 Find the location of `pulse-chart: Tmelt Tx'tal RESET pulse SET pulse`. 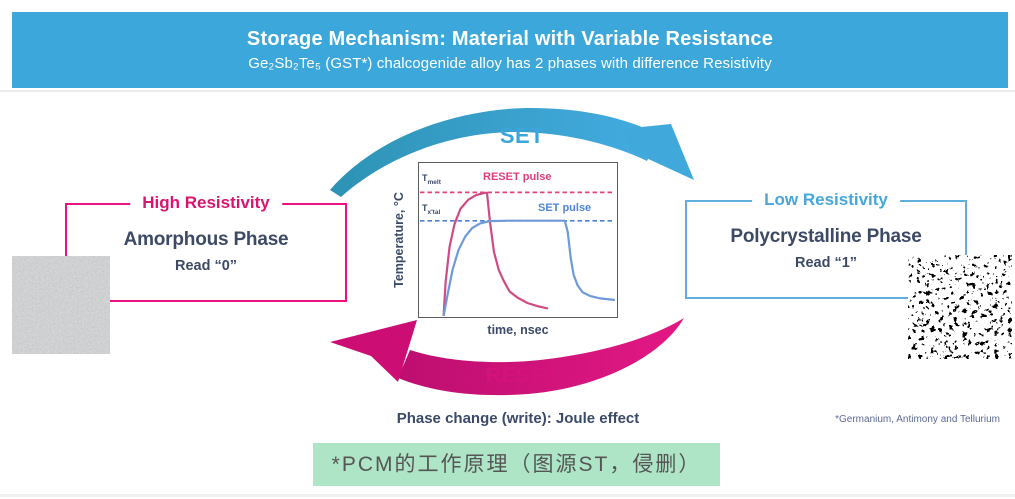

pulse-chart: Tmelt Tx'tal RESET pulse SET pulse is located at coordinates (518, 240).